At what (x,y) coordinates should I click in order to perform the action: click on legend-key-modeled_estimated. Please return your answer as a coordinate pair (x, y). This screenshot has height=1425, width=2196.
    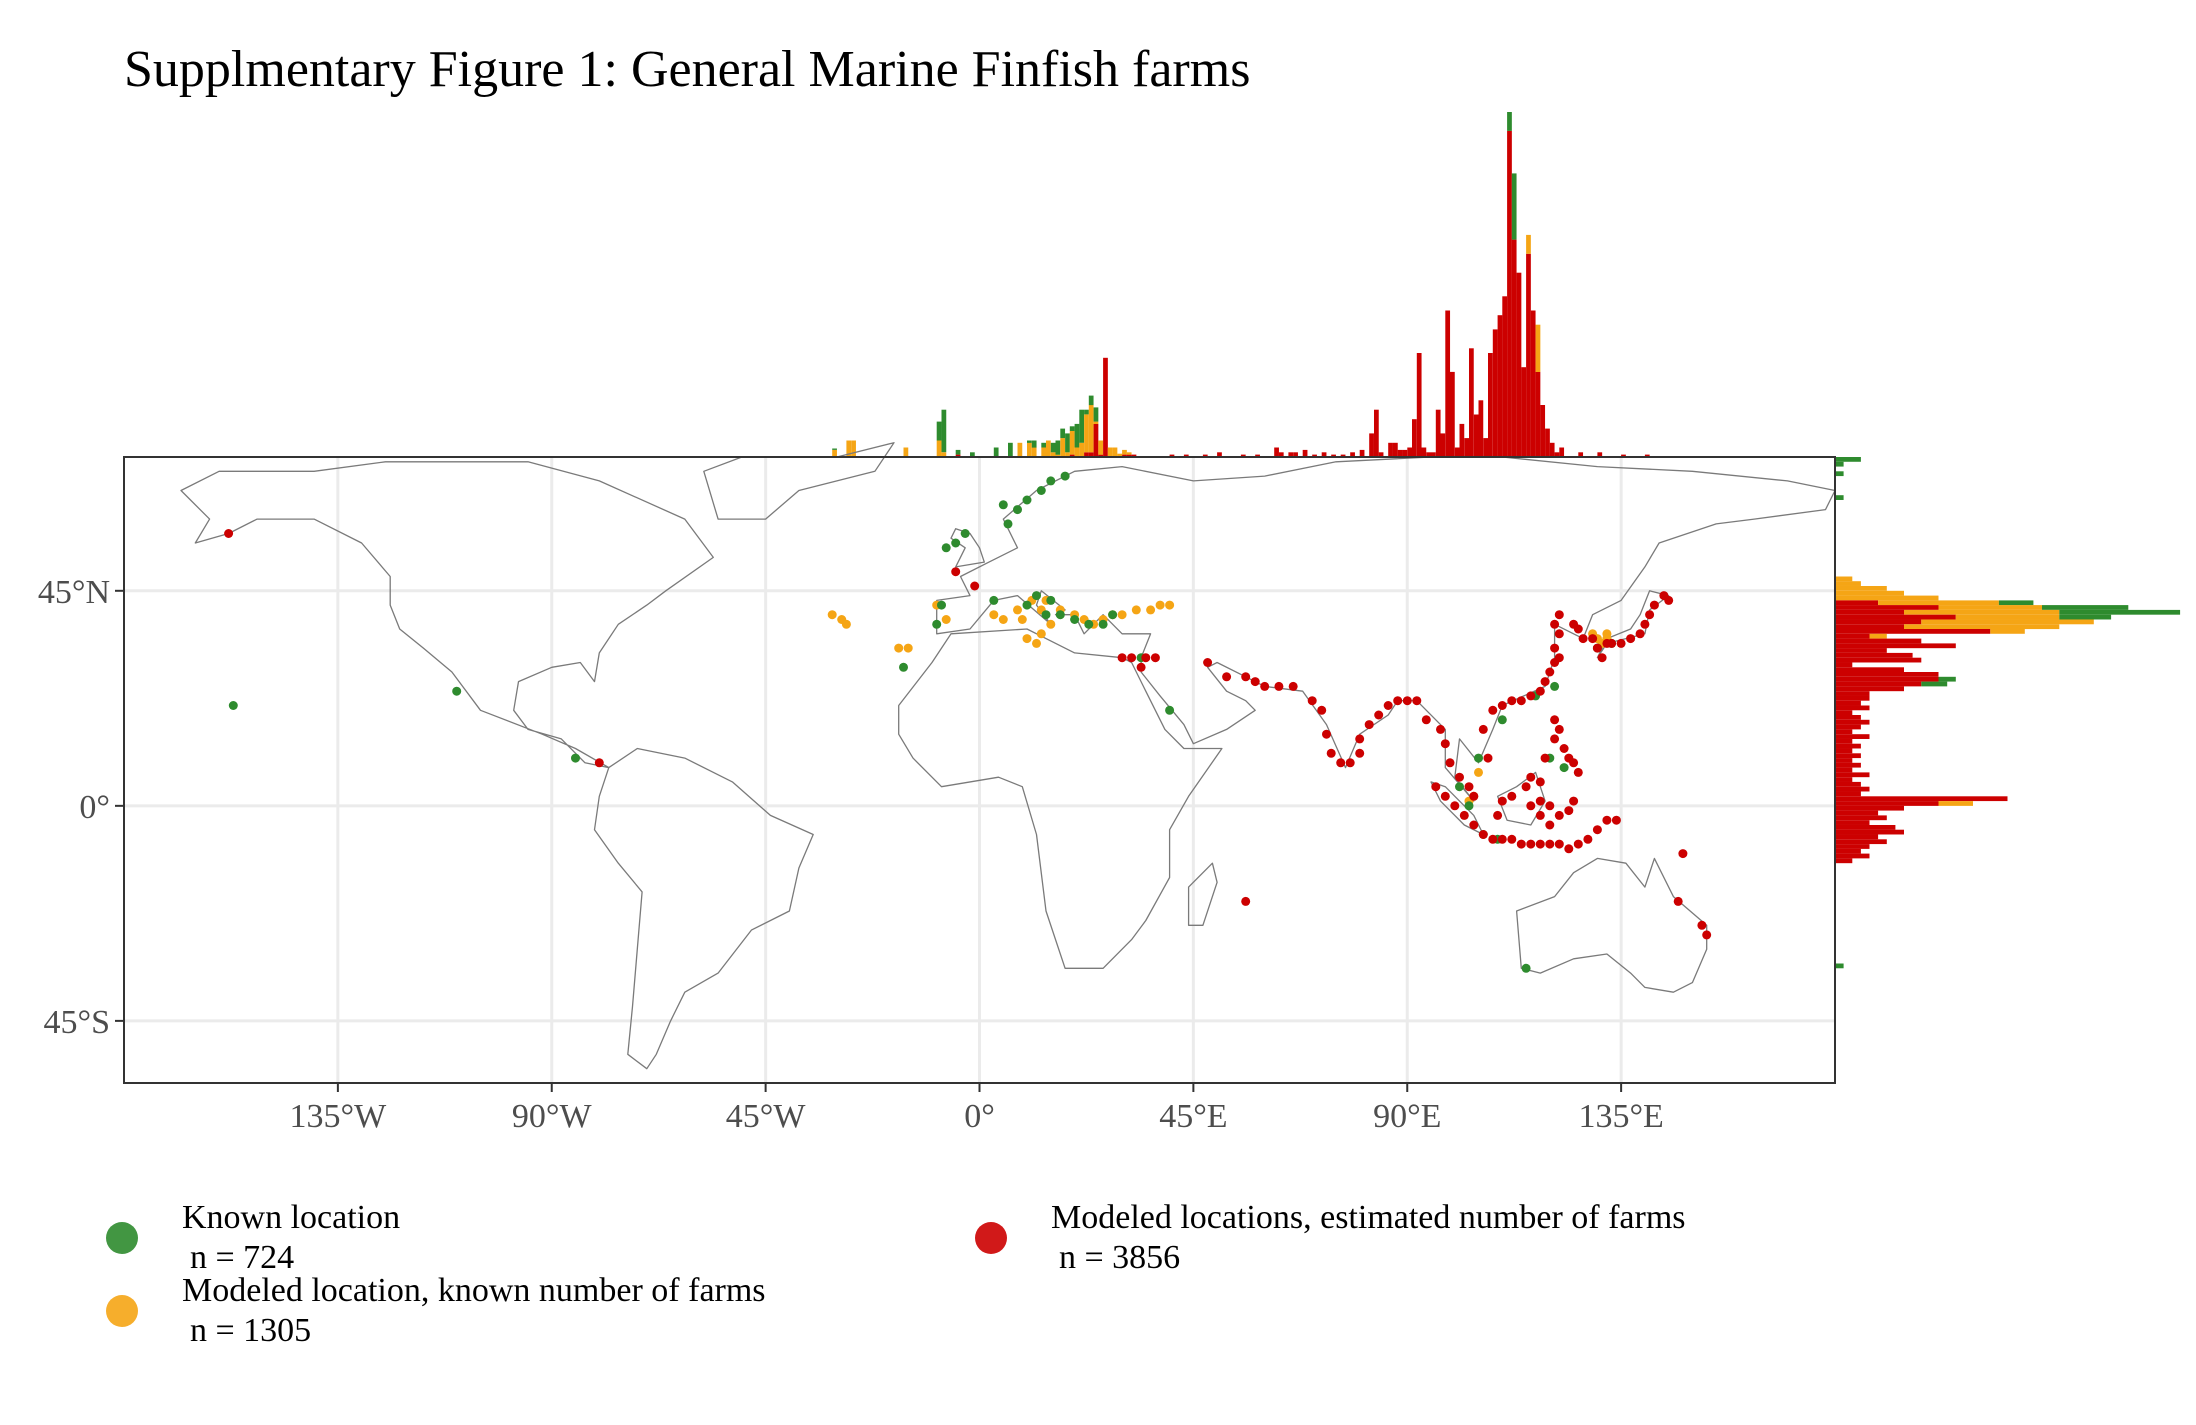
    Looking at the image, I should click on (991, 1238).